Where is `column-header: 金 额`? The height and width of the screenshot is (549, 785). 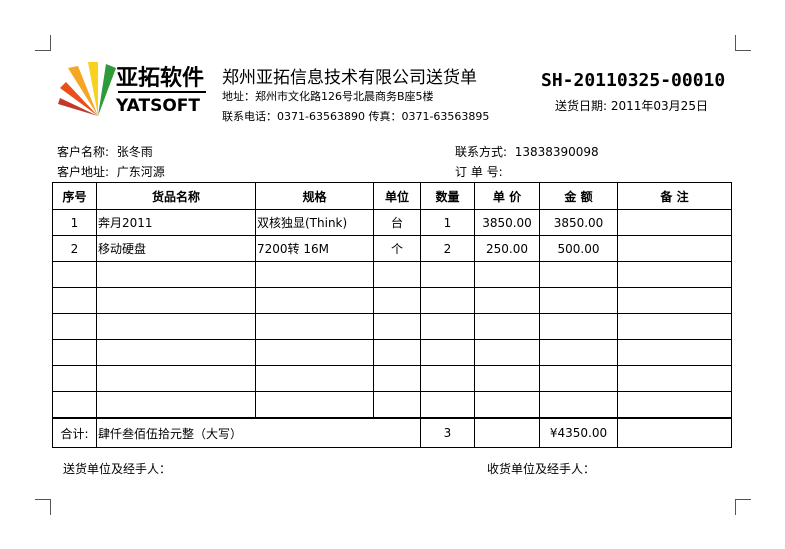 column-header: 金 额 is located at coordinates (578, 196).